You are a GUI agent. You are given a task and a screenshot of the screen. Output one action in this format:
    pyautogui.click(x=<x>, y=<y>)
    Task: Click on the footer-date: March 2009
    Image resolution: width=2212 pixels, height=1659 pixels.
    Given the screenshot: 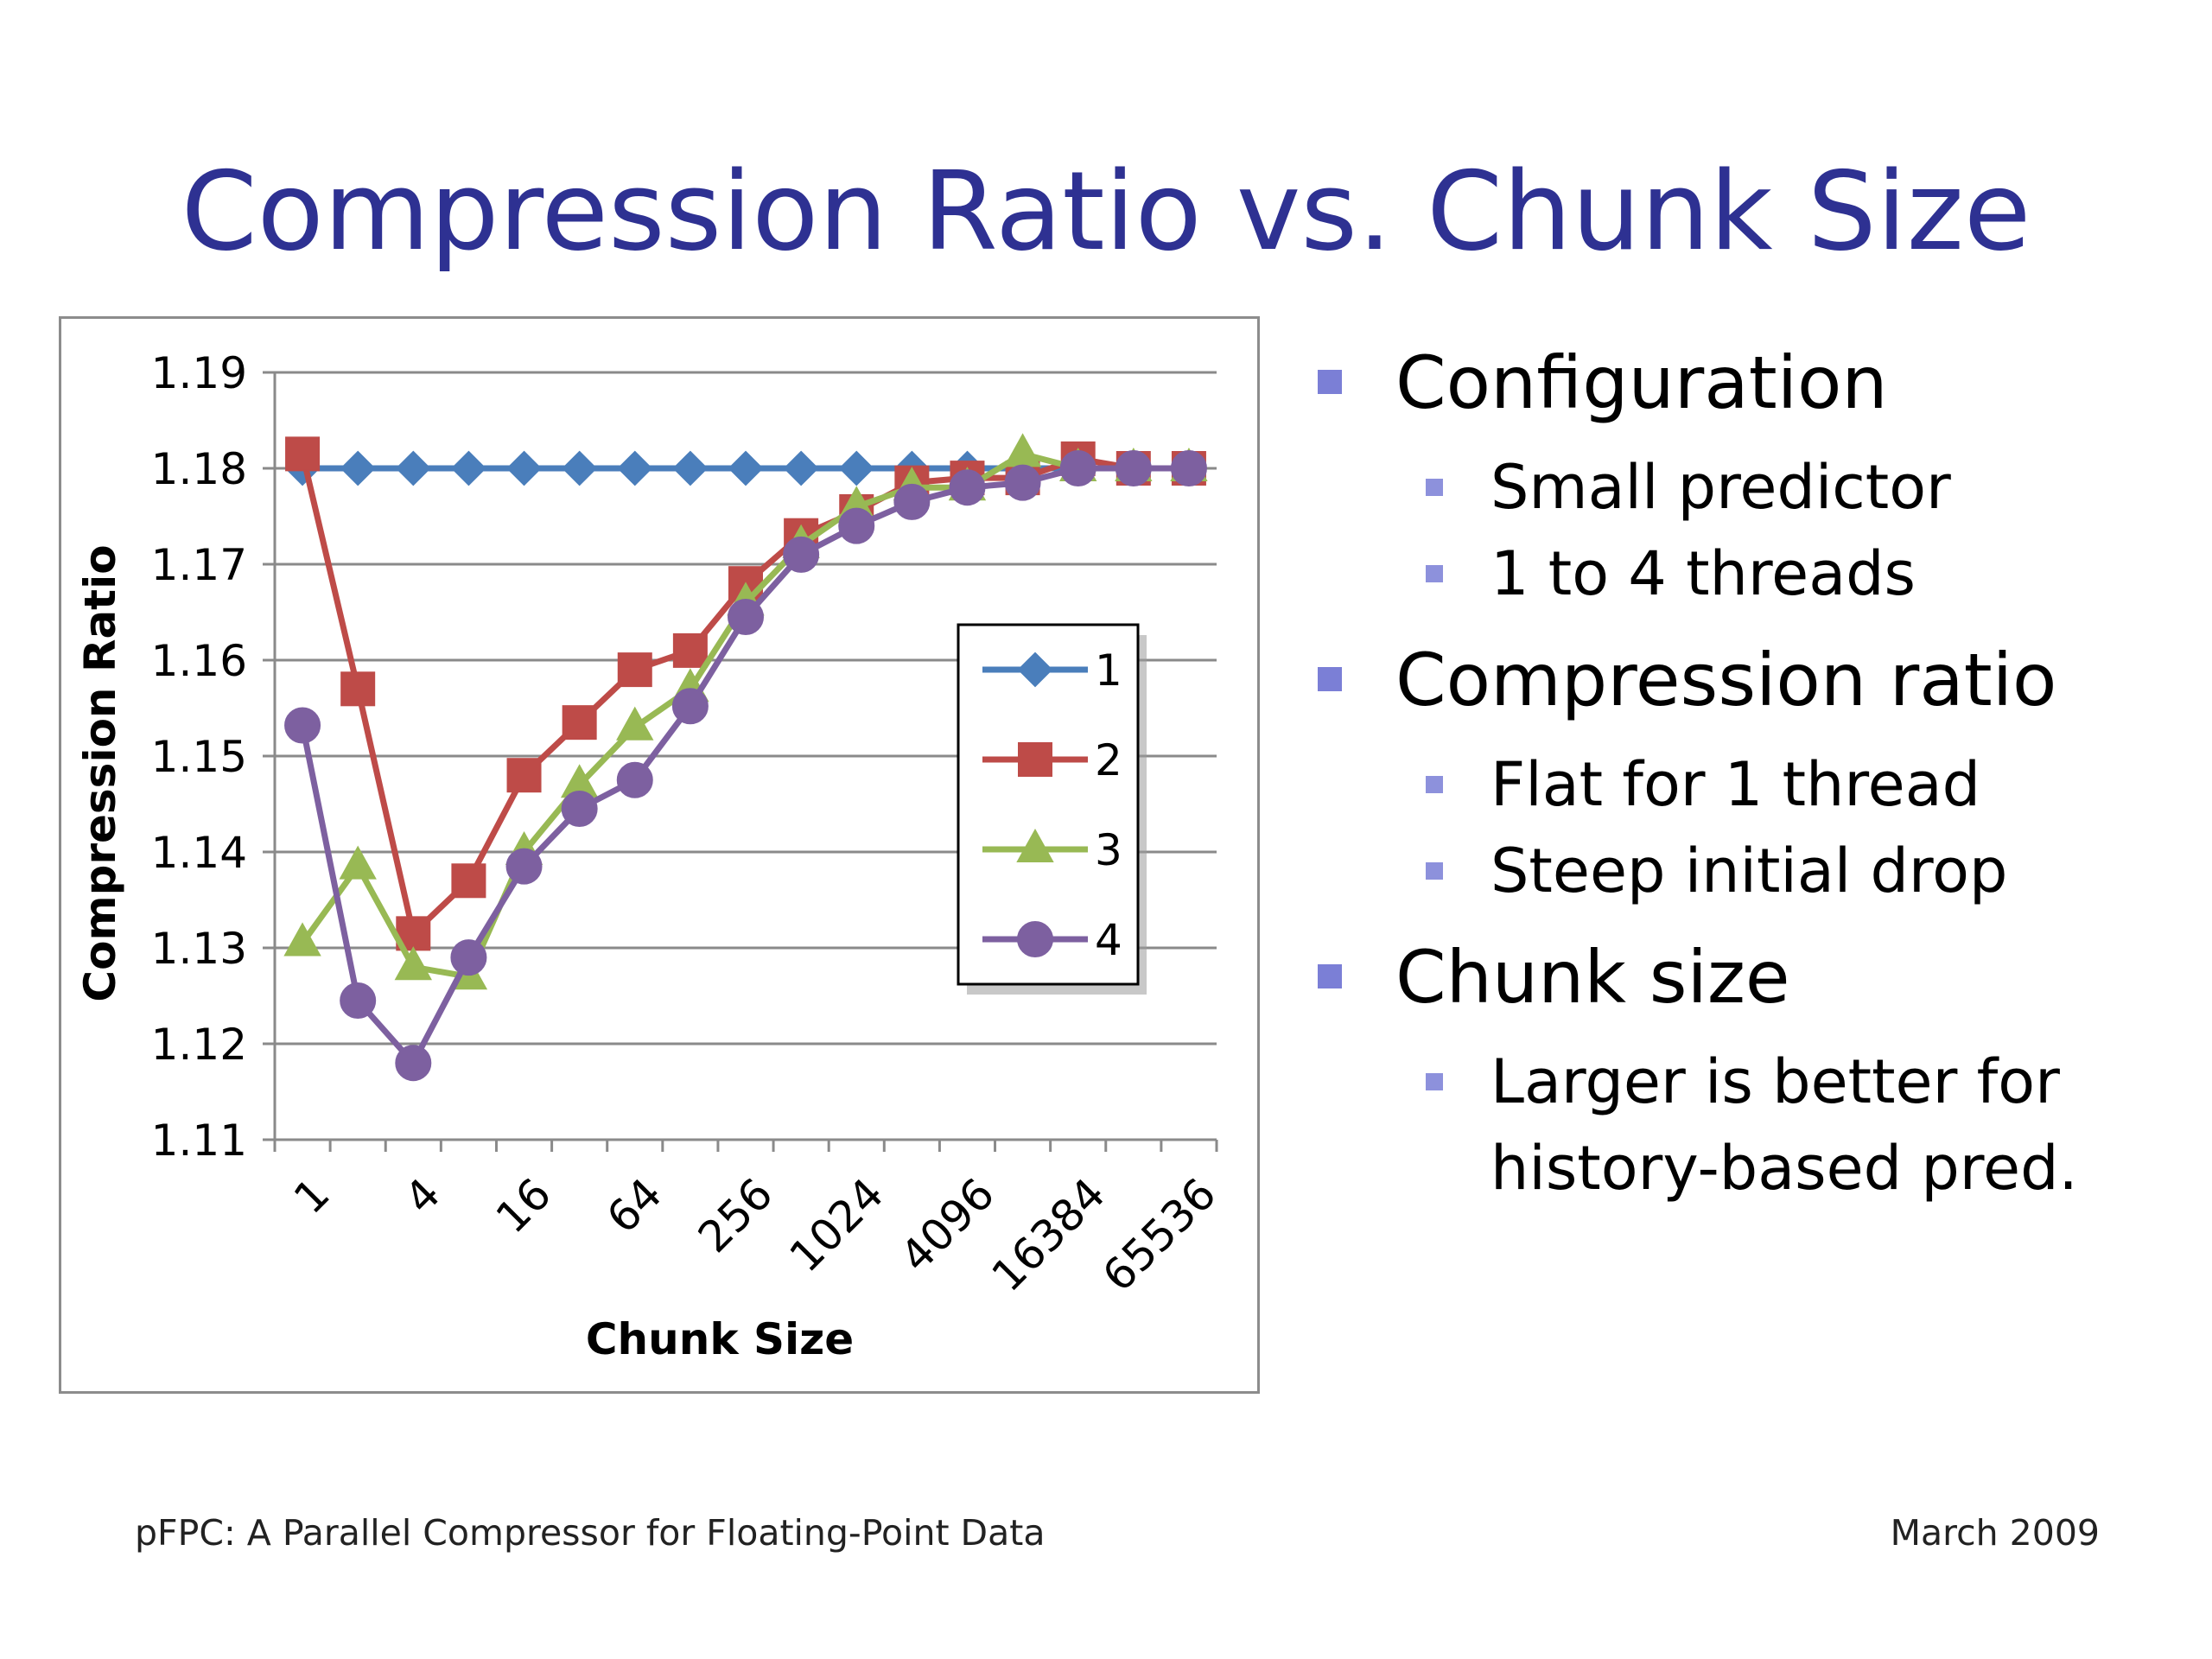 What is the action you would take?
    pyautogui.click(x=1995, y=1533)
    